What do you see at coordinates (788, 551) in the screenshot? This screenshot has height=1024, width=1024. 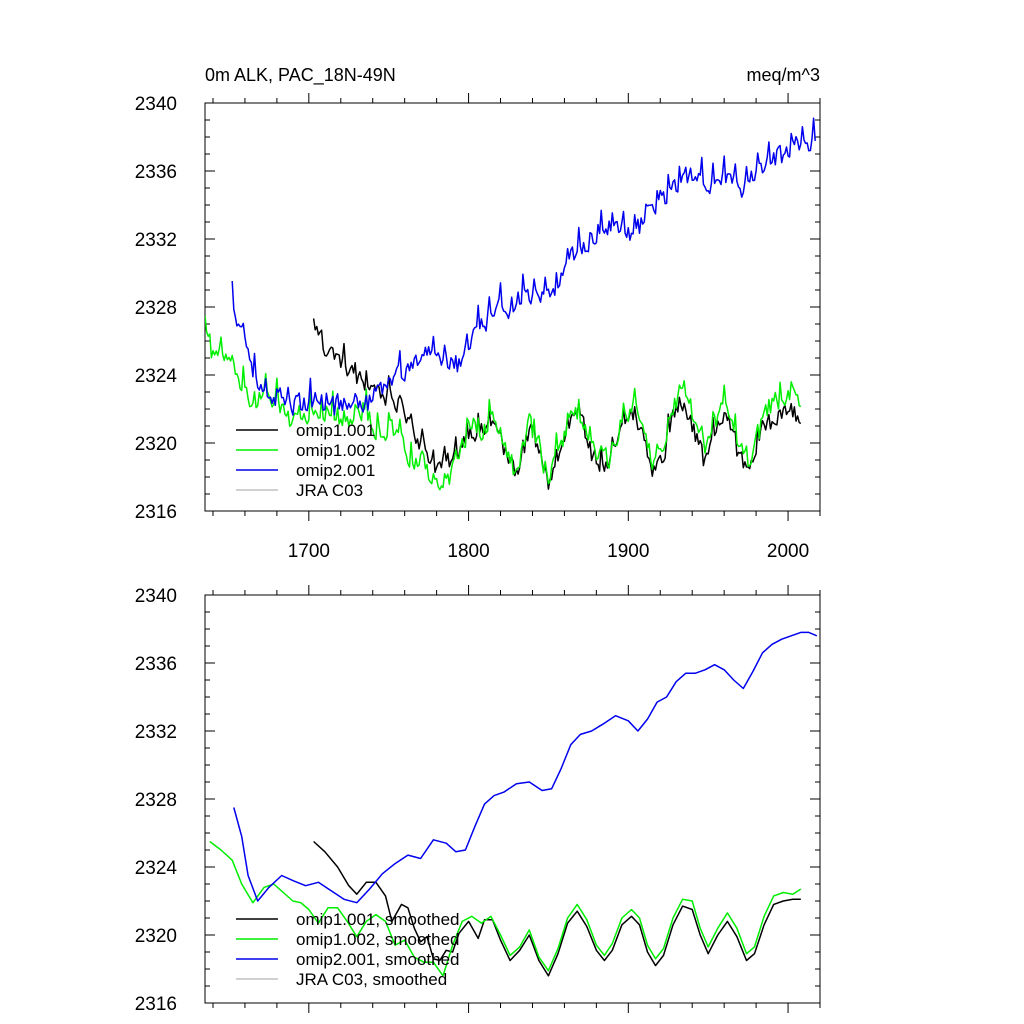 I see `x-tick-label: 2000` at bounding box center [788, 551].